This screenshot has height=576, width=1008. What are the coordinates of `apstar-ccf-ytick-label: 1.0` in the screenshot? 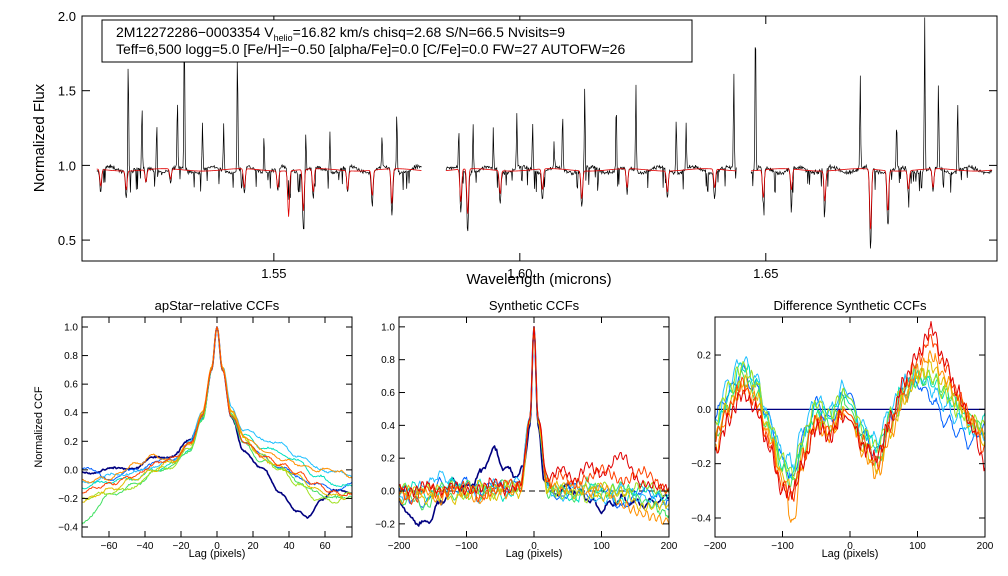 It's located at (71, 328).